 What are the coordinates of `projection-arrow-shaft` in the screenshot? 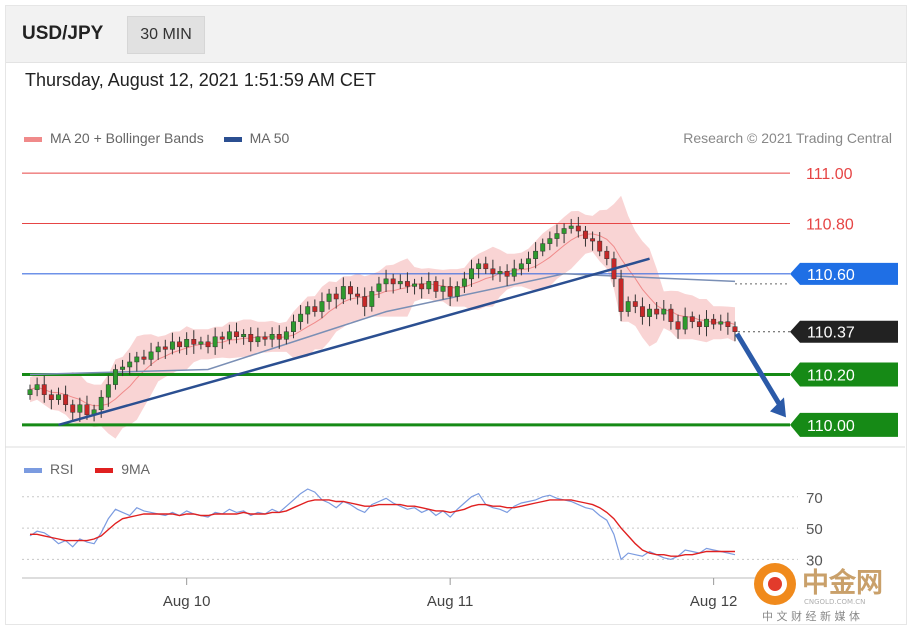 It's located at (758, 369).